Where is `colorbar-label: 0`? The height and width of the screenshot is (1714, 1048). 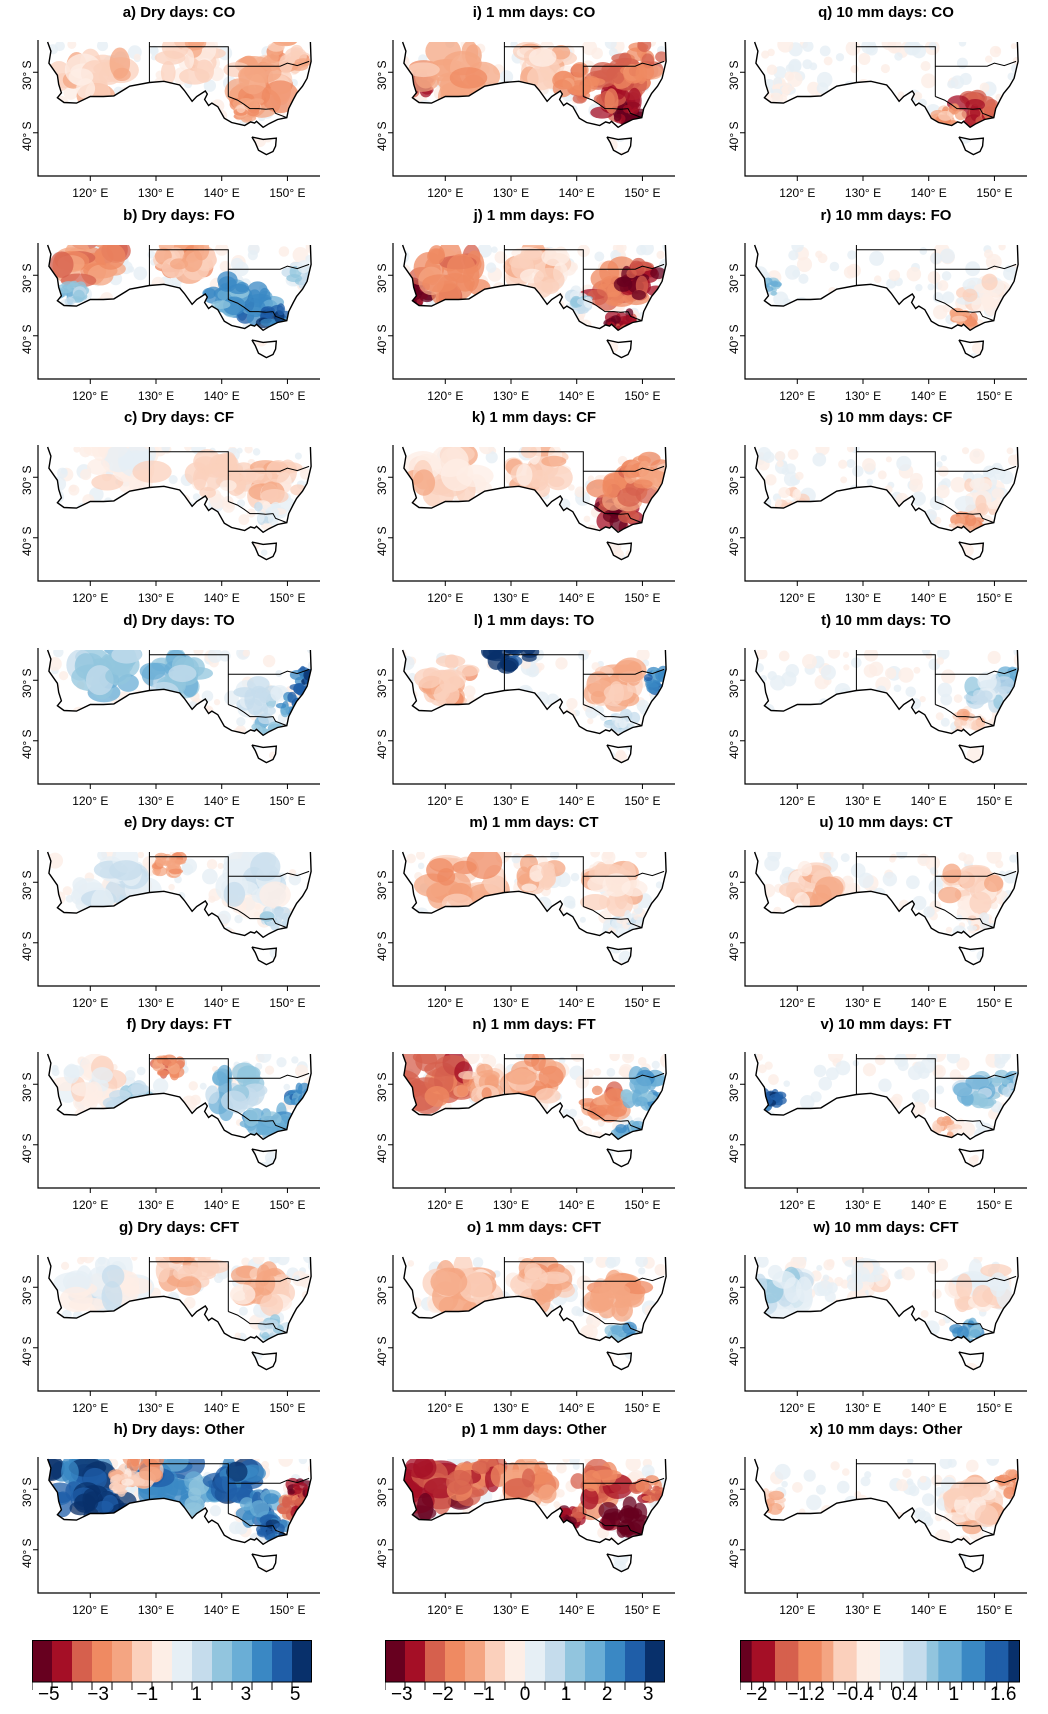
colorbar-label: 0 is located at coordinates (525, 1694).